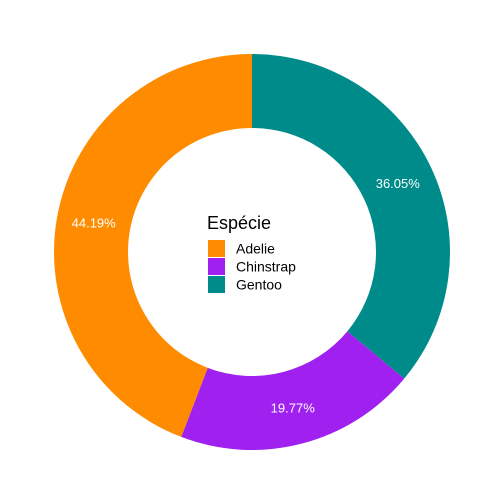  What do you see at coordinates (293, 390) in the screenshot?
I see `slice-chinstrap` at bounding box center [293, 390].